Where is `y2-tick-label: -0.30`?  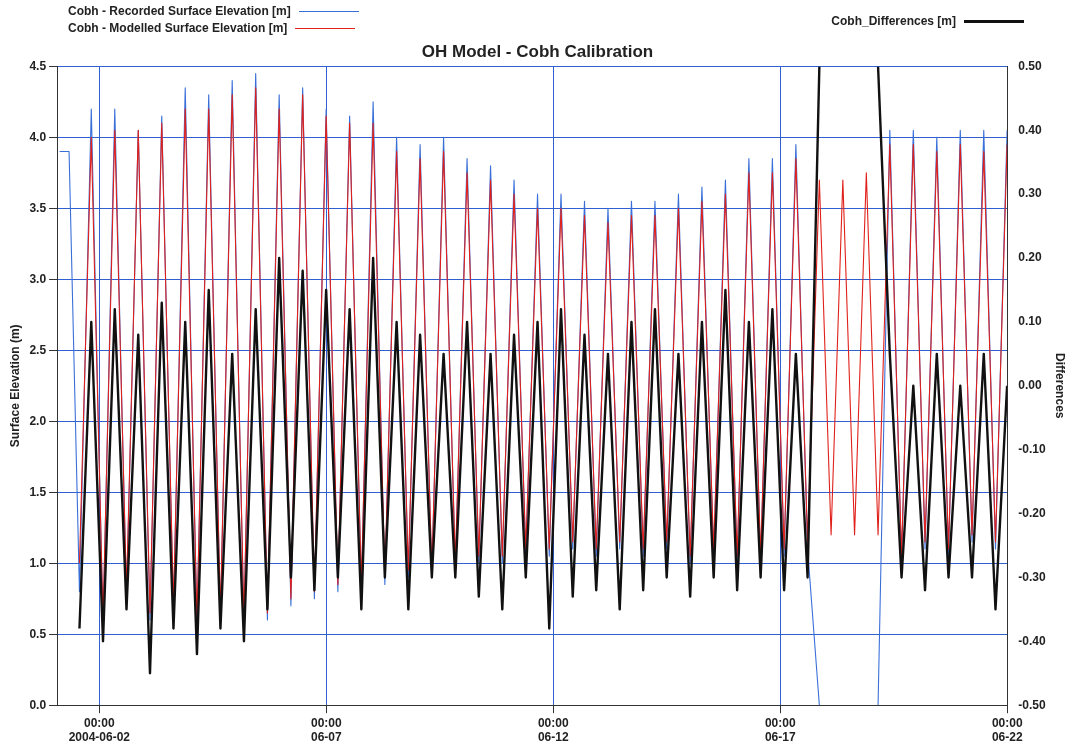
y2-tick-label: -0.30 is located at coordinates (1032, 576).